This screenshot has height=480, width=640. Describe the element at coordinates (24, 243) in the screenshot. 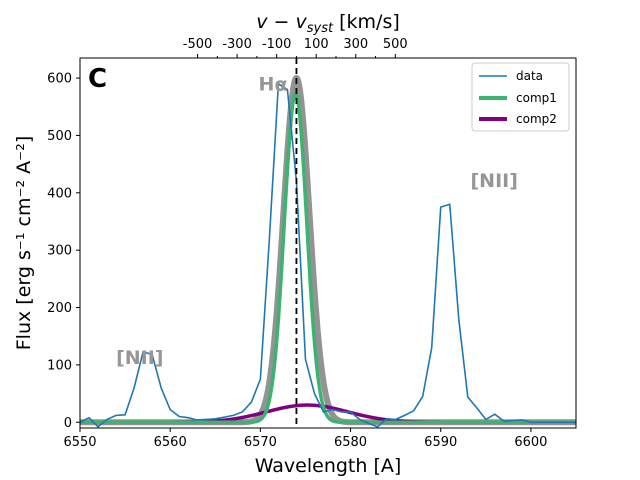

I see `y-axis-label: Flux [erg s⁻¹ cm⁻² A⁻²]` at that location.